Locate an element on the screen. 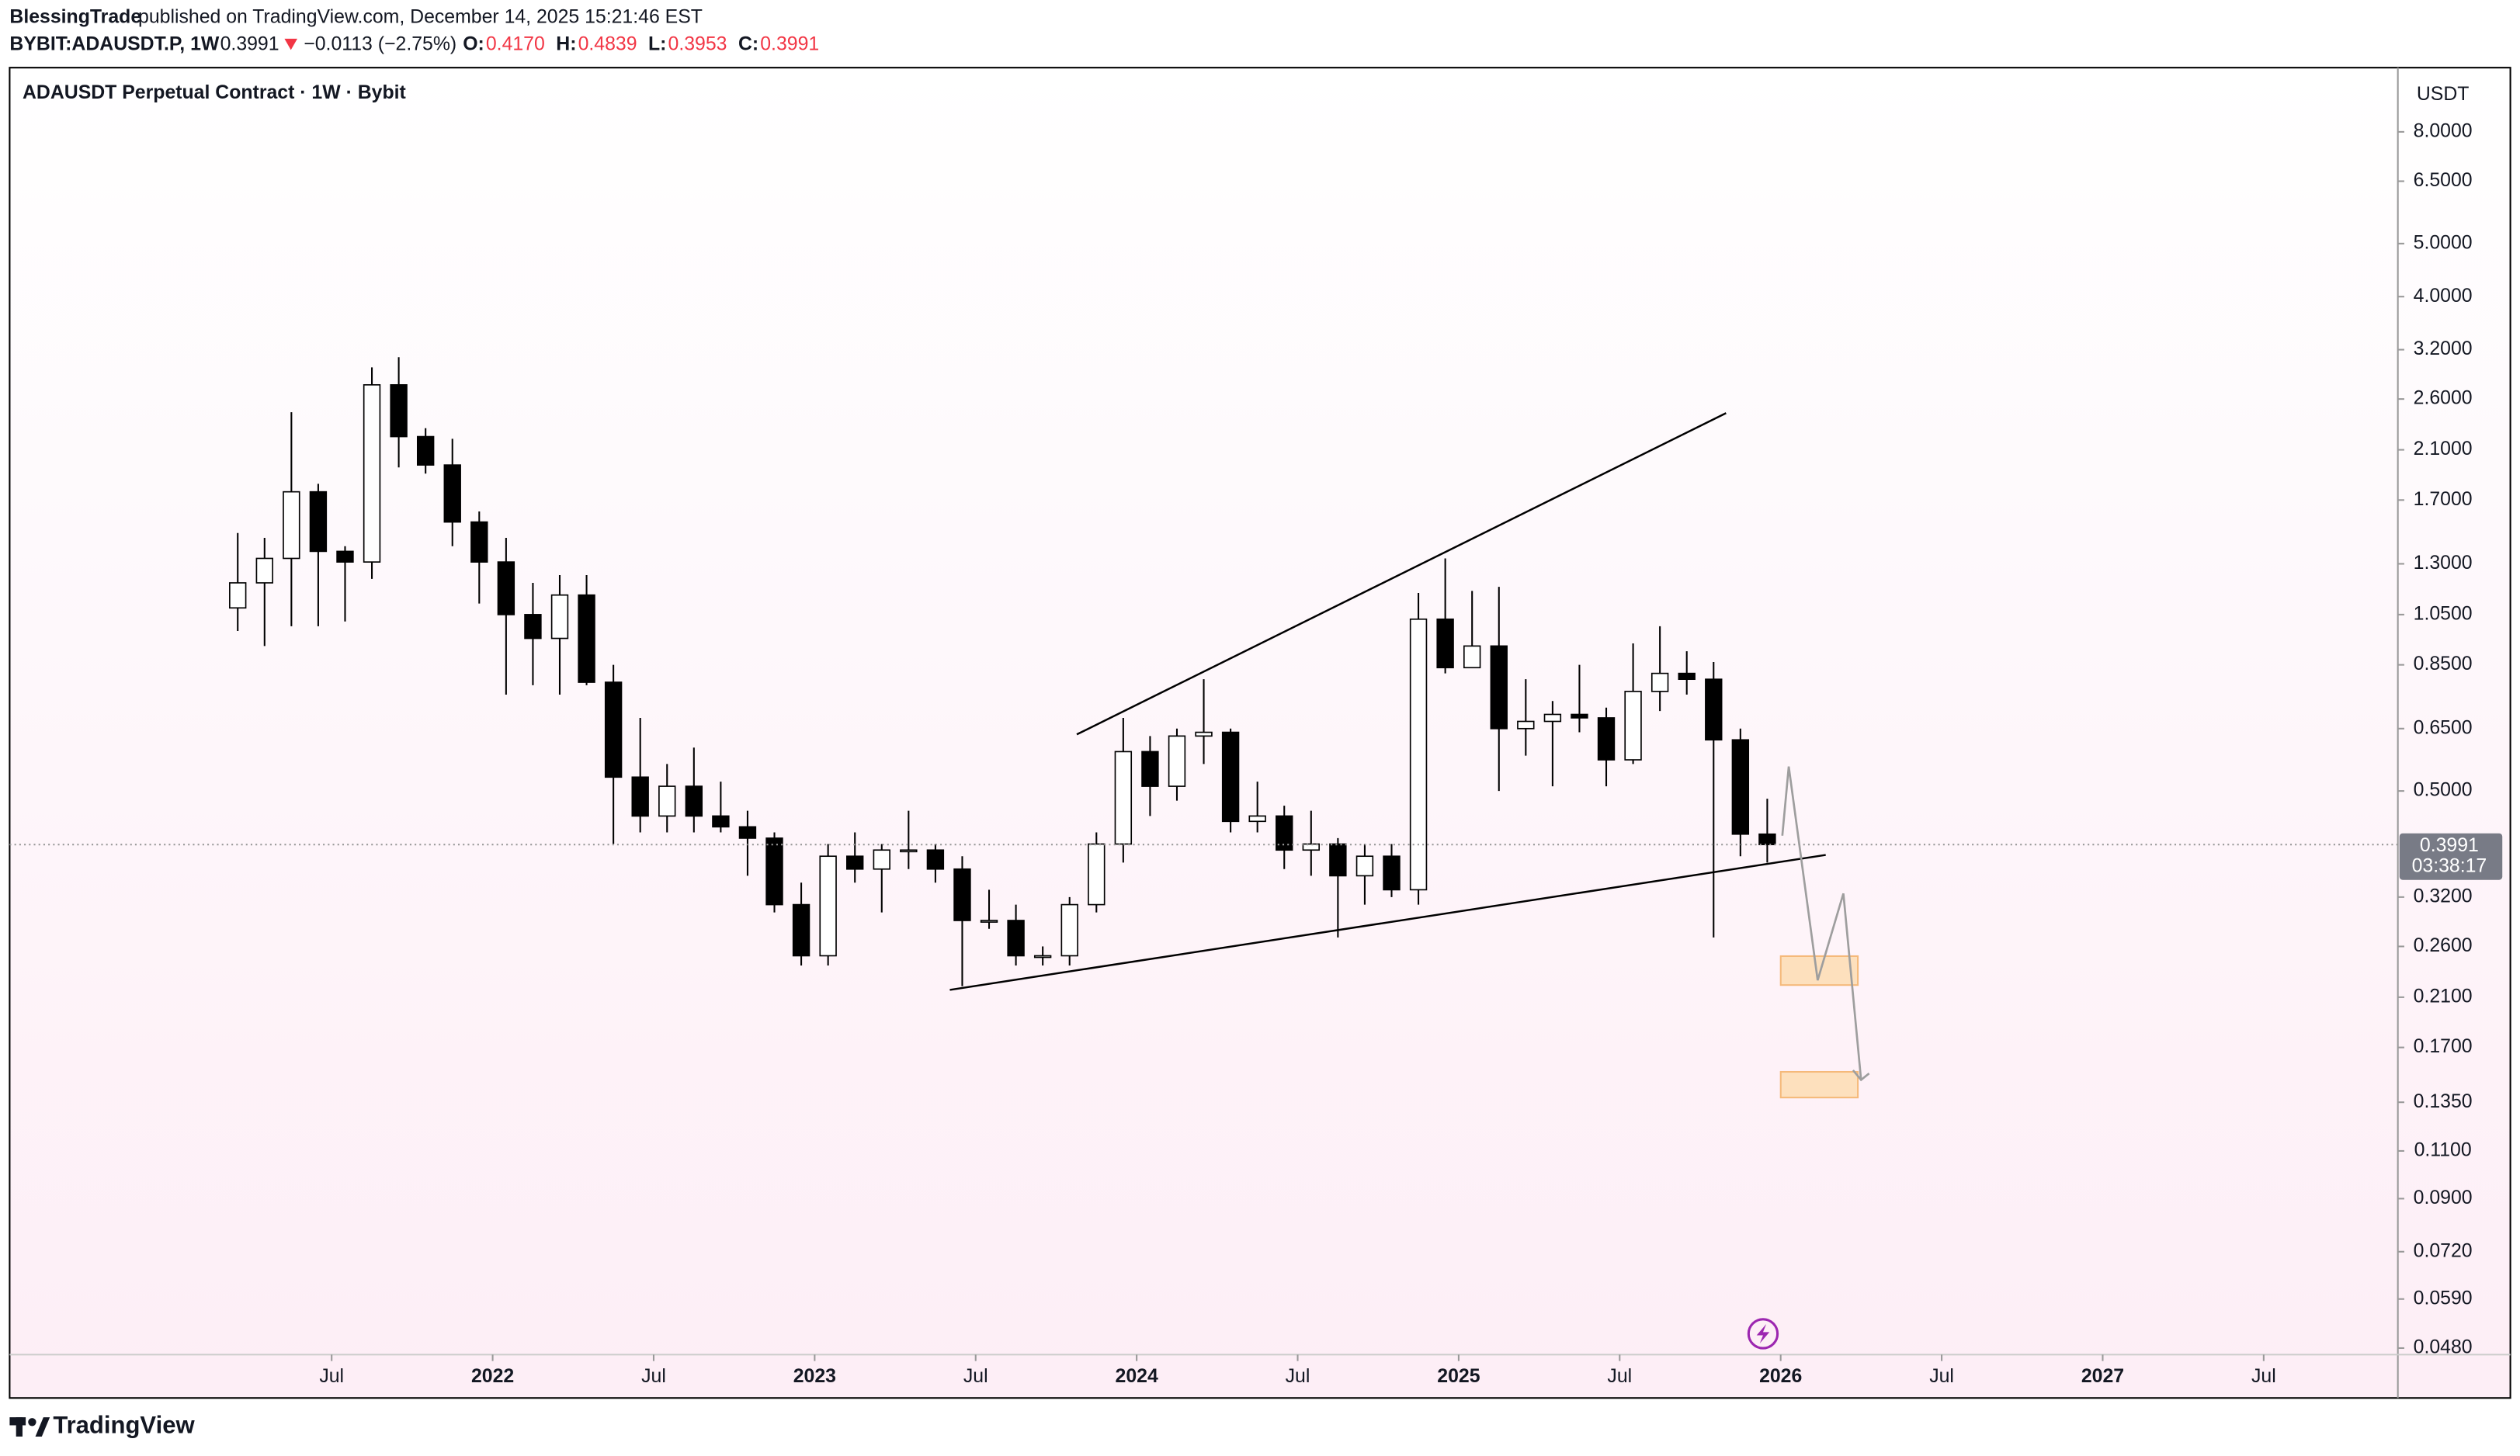 The width and height of the screenshot is (2520, 1456). change: −0.0113 (−2.75%) is located at coordinates (380, 45).